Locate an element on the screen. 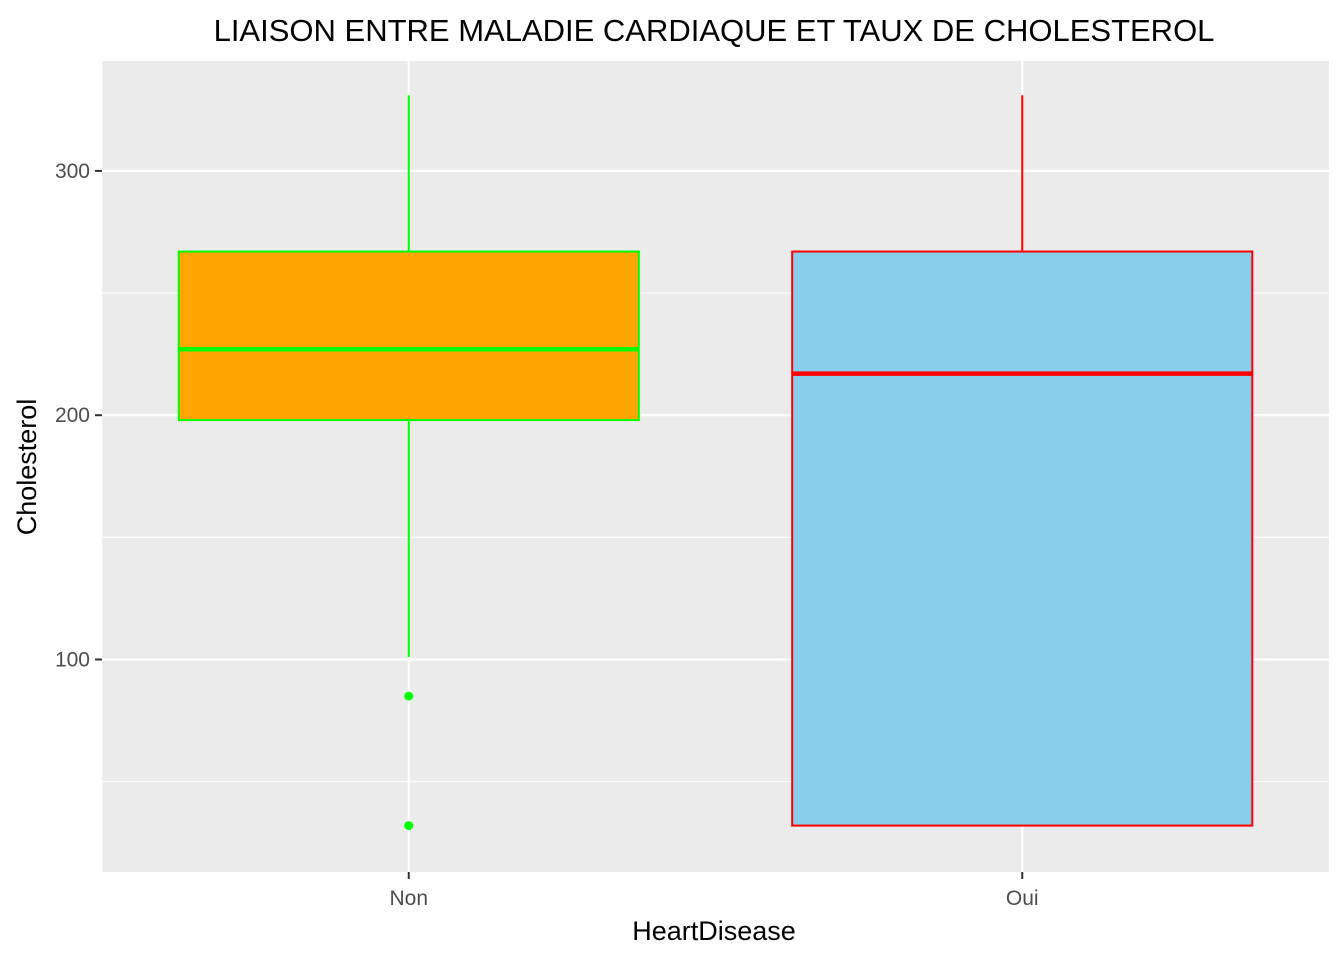  x-axis-title: HeartDisease is located at coordinates (714, 931).